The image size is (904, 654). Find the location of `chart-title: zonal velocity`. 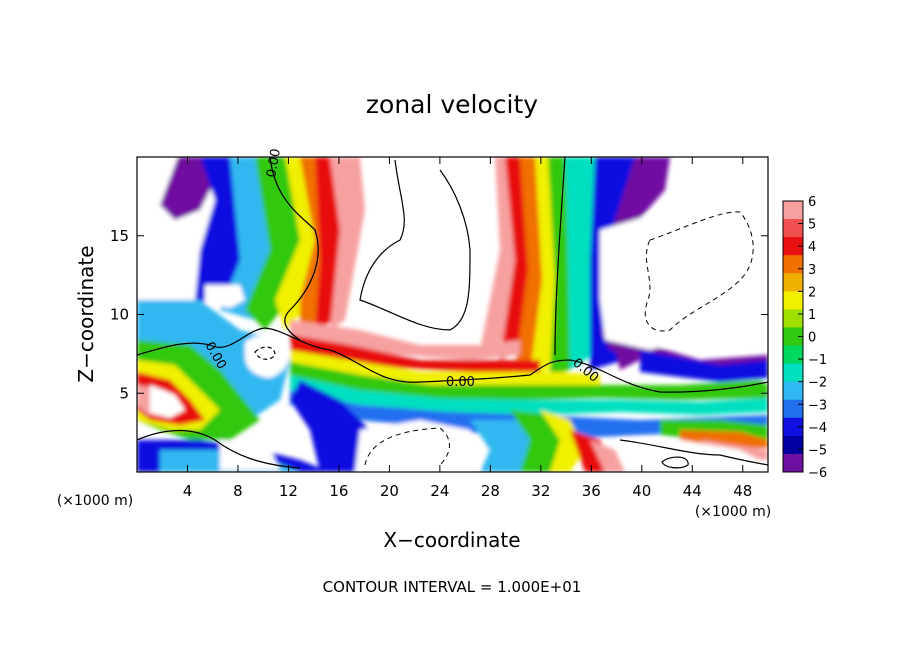

chart-title: zonal velocity is located at coordinates (452, 104).